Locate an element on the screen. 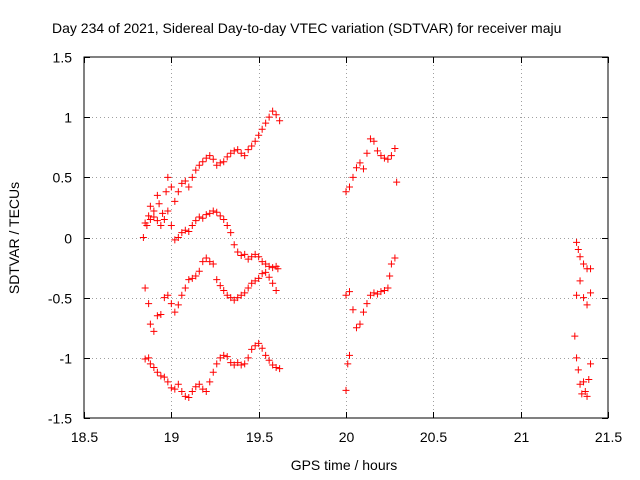 The width and height of the screenshot is (640, 480). y-tick-labels: -1.5 -1 -0.5 0 0.5 1 1.5 is located at coordinates (60, 238).